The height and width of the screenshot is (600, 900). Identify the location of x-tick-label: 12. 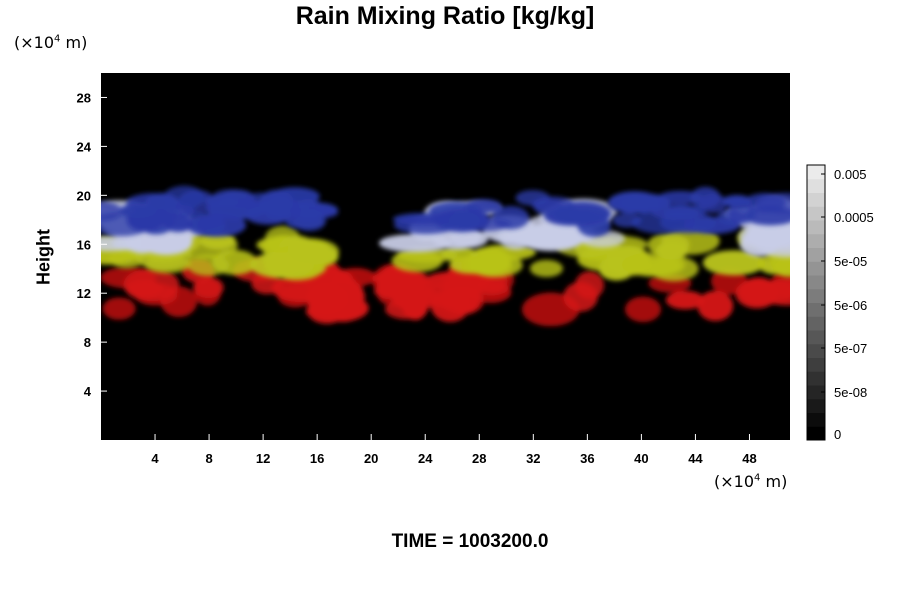
(263, 458).